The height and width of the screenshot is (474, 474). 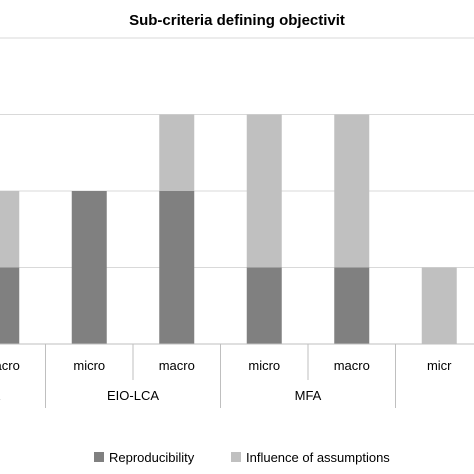 What do you see at coordinates (152, 457) in the screenshot?
I see `legend-label: Reproducibility` at bounding box center [152, 457].